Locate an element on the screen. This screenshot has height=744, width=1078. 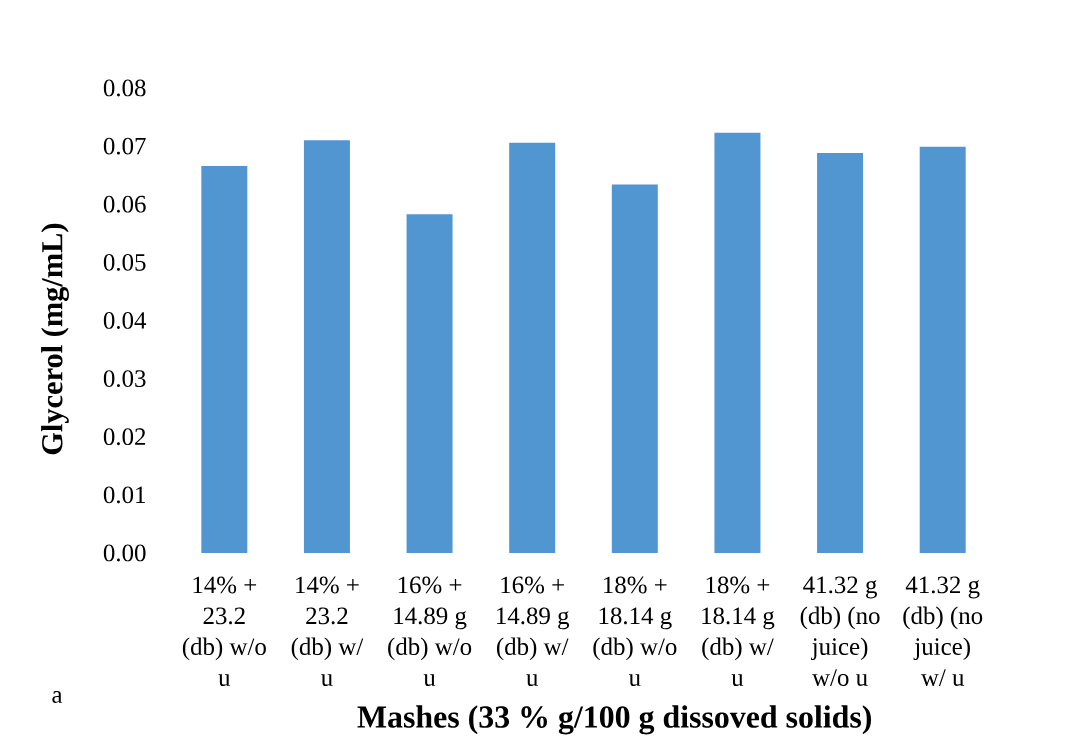
y-tick-label: 0.05 is located at coordinates (124, 262).